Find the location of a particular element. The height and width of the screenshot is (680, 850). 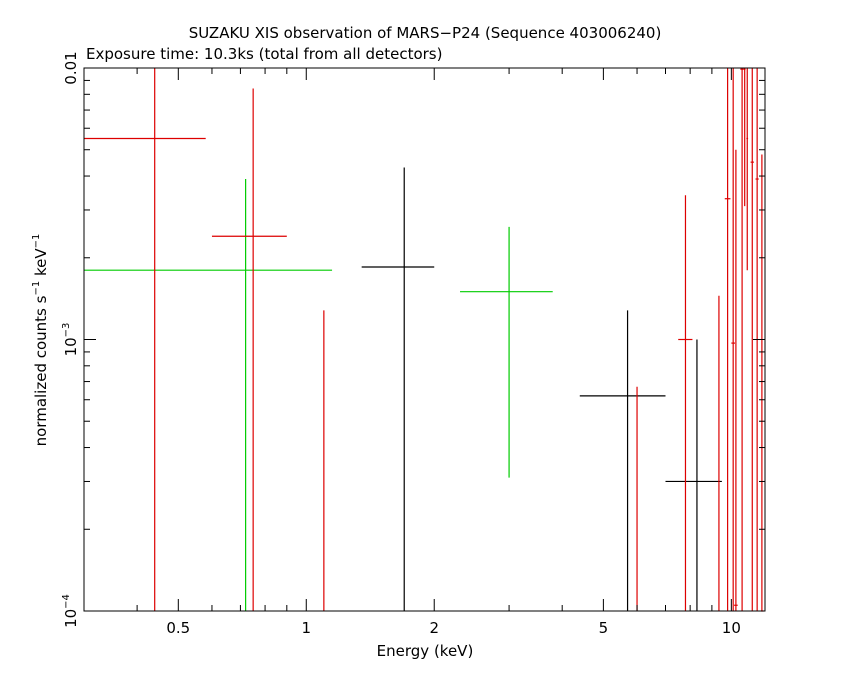

x-tick-label: 1 is located at coordinates (306, 628).